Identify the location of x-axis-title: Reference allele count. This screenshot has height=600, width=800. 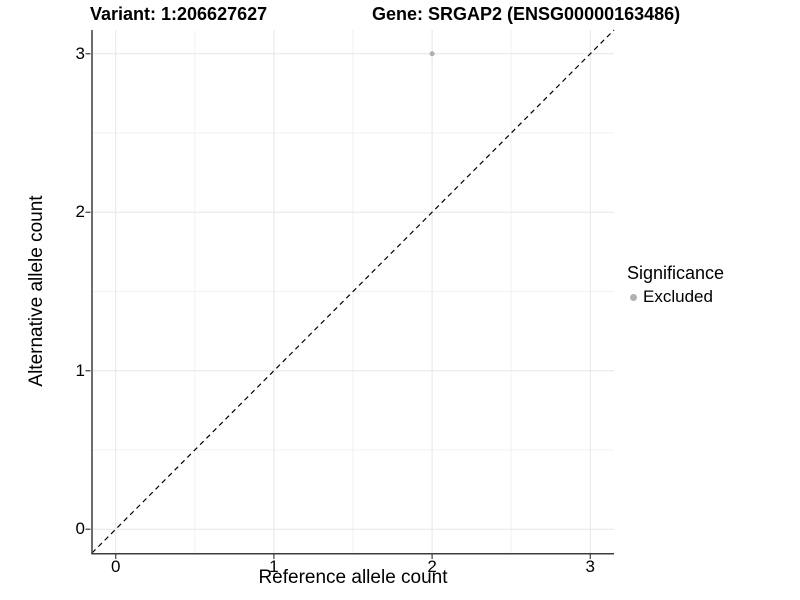
(353, 577).